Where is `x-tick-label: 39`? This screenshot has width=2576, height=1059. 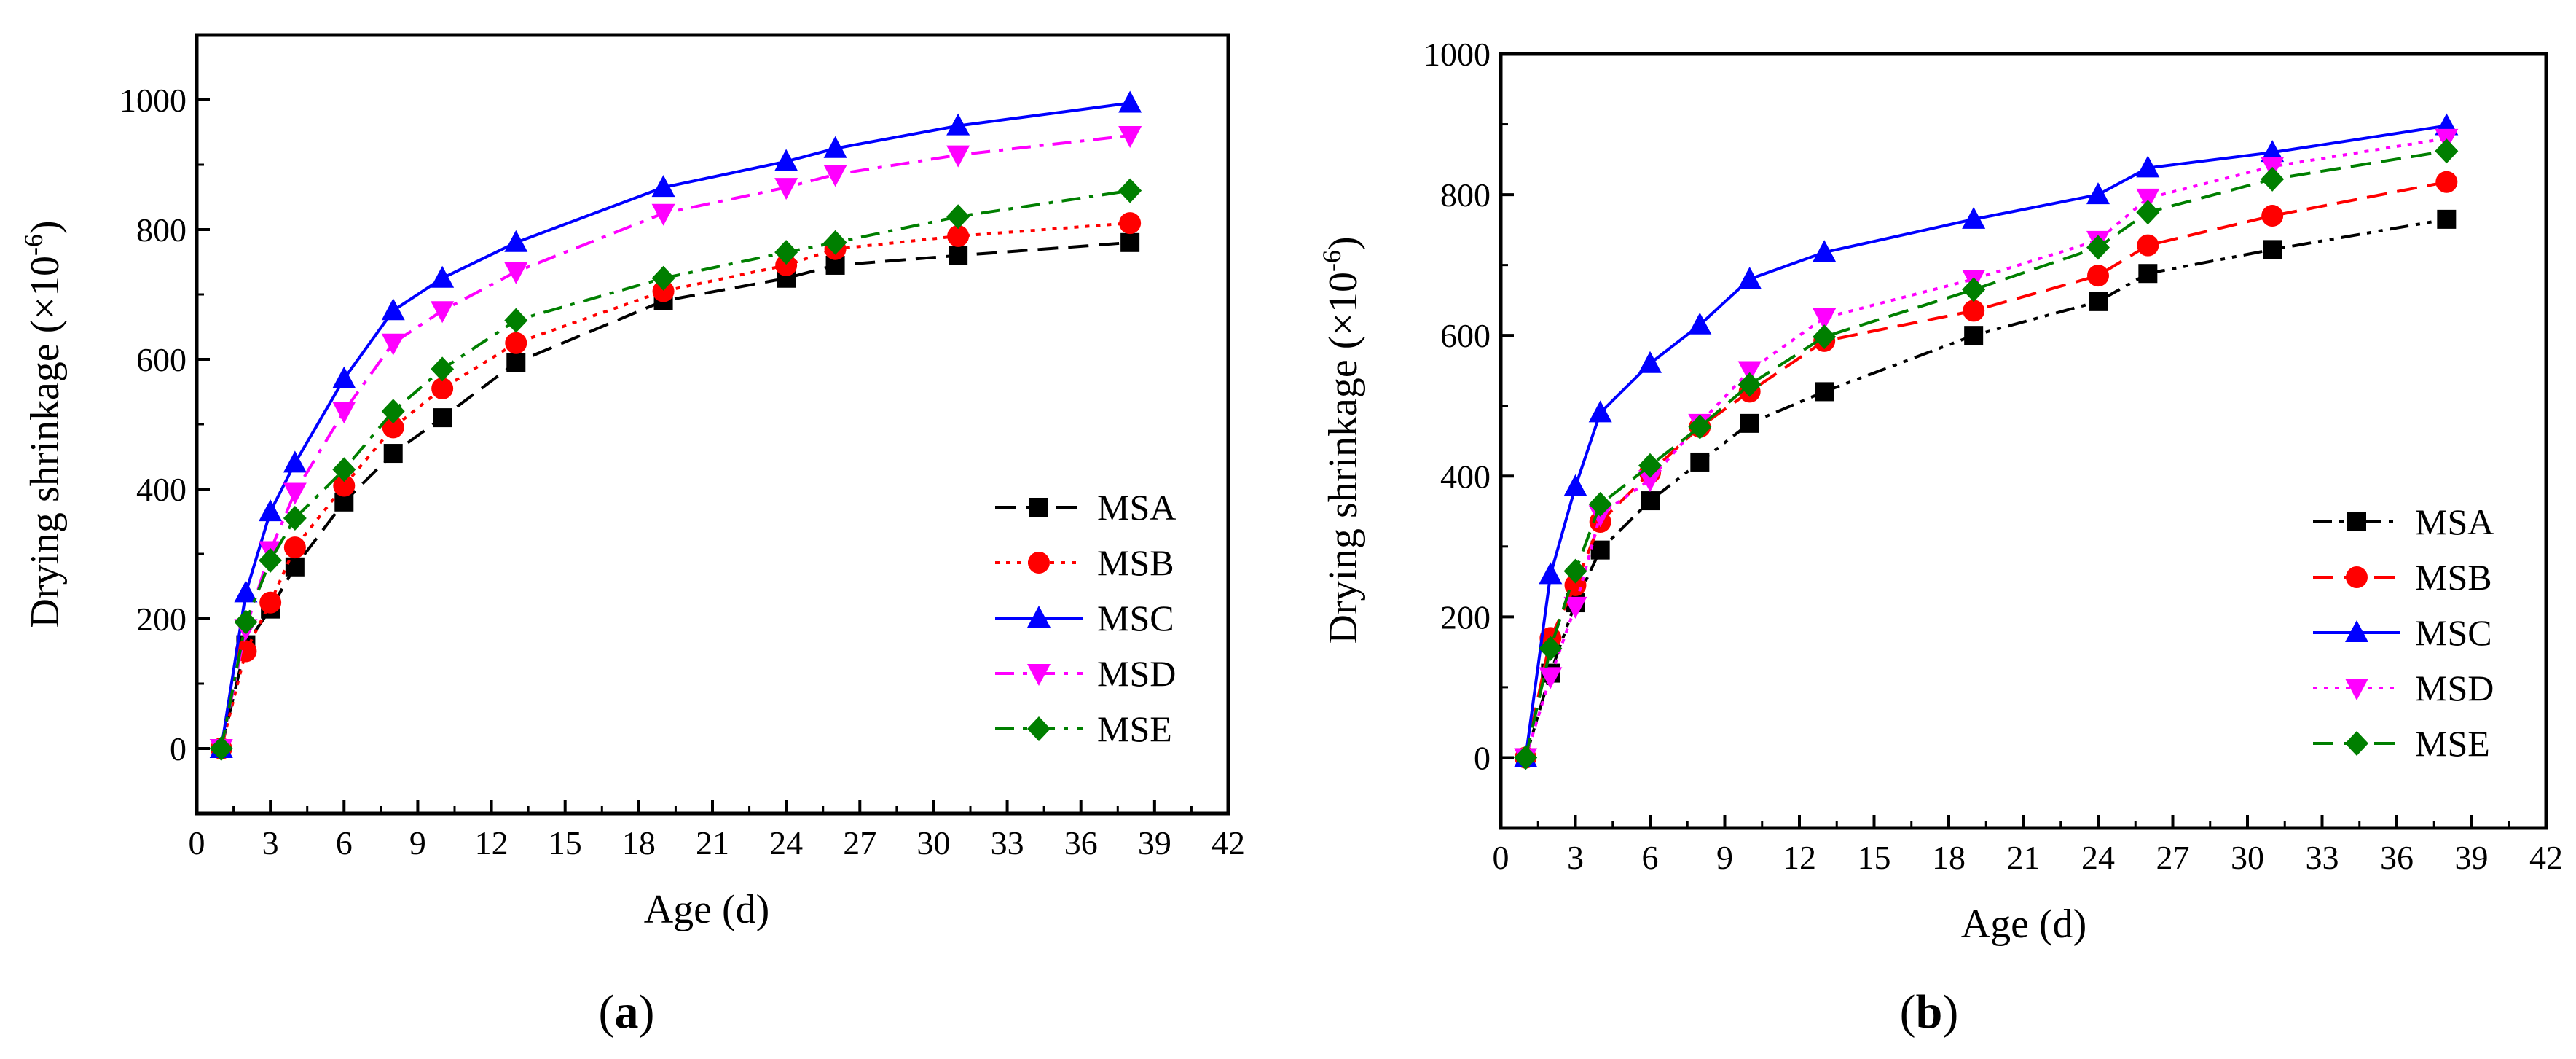
x-tick-label: 39 is located at coordinates (2472, 857).